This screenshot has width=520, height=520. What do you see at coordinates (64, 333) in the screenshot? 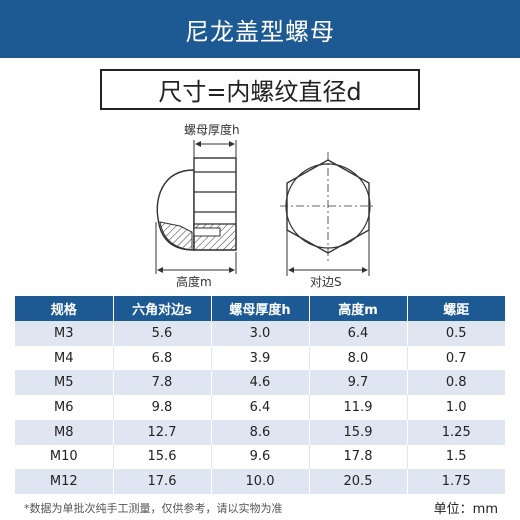
I see `cell-spec: M3` at bounding box center [64, 333].